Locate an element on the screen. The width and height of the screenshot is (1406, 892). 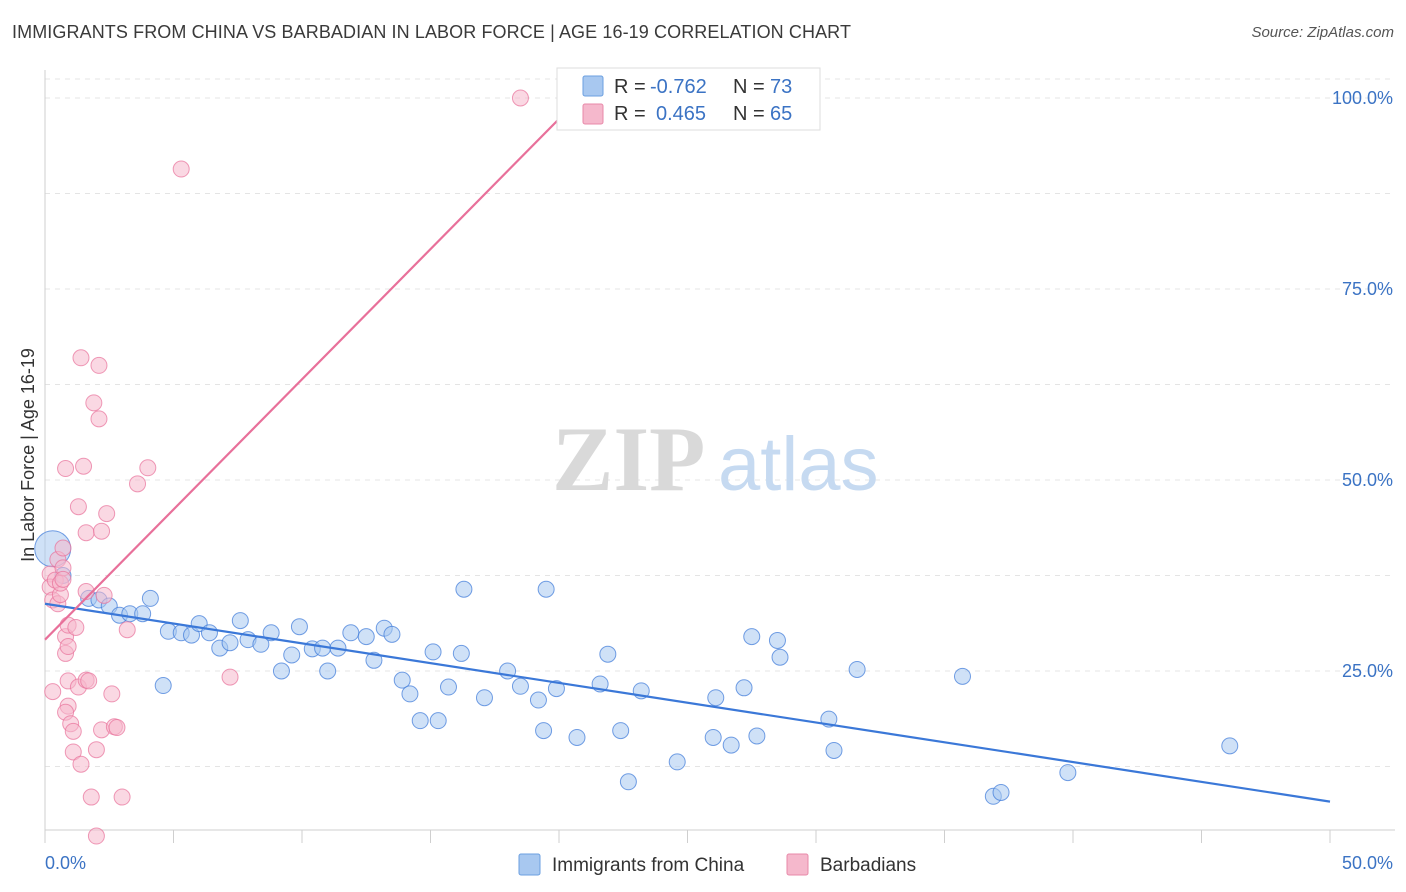
watermark: ZIP atlas is located at coordinates (715, 459).